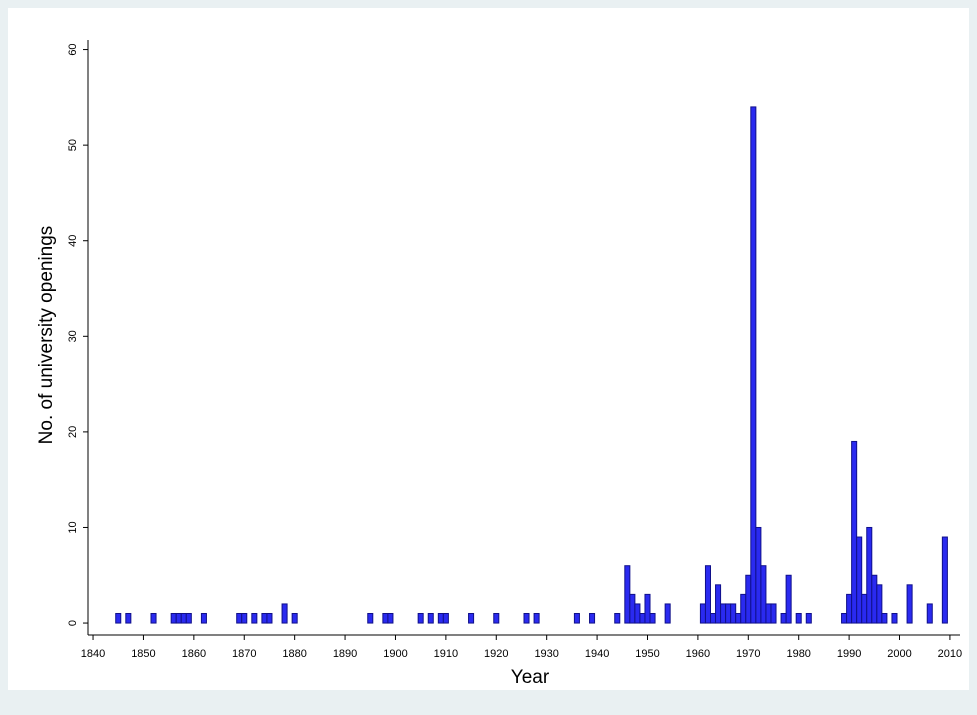 This screenshot has width=977, height=715. What do you see at coordinates (899, 654) in the screenshot?
I see `x-tick-label: 2000` at bounding box center [899, 654].